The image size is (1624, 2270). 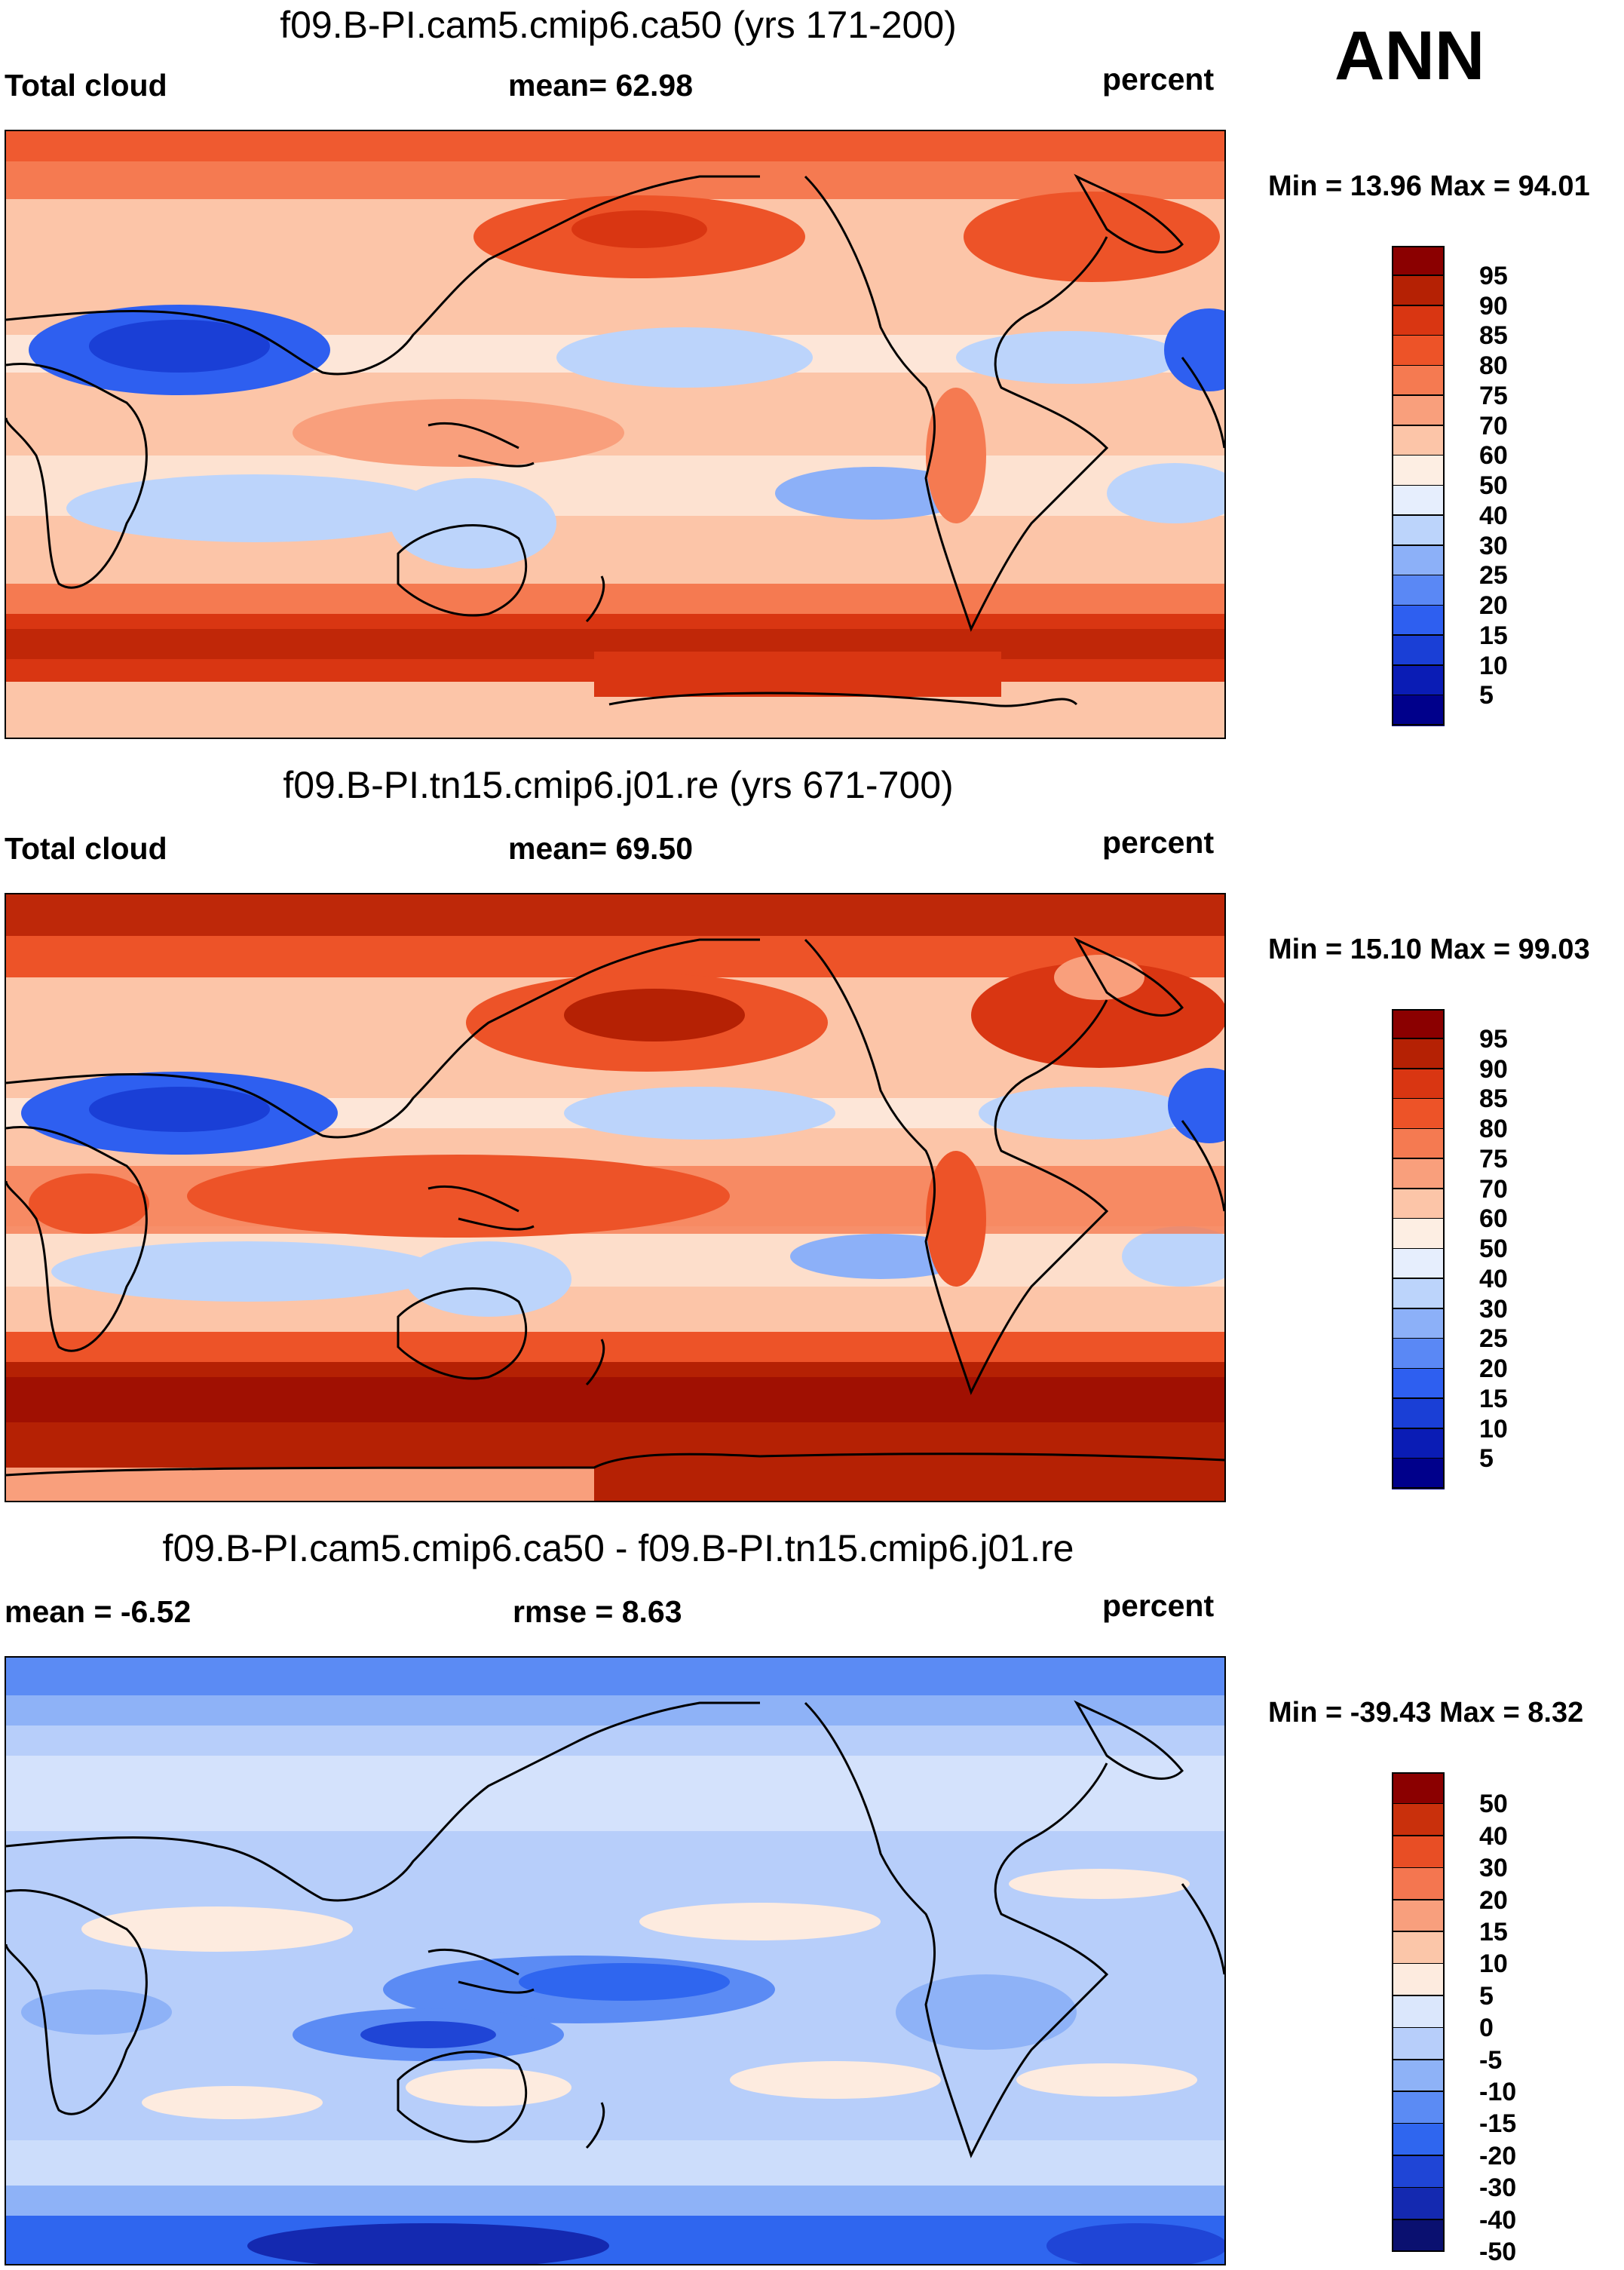 I want to click on panel-3-units-label: percent, so click(x=1158, y=1606).